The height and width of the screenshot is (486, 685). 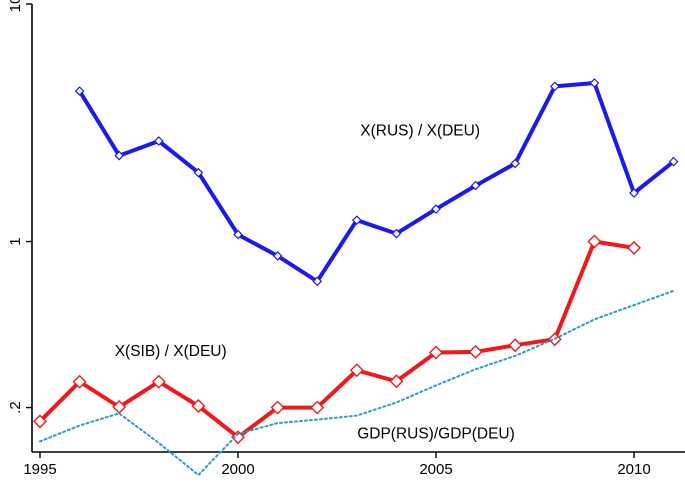 What do you see at coordinates (15, 241) in the screenshot?
I see `y-tick-label: 1` at bounding box center [15, 241].